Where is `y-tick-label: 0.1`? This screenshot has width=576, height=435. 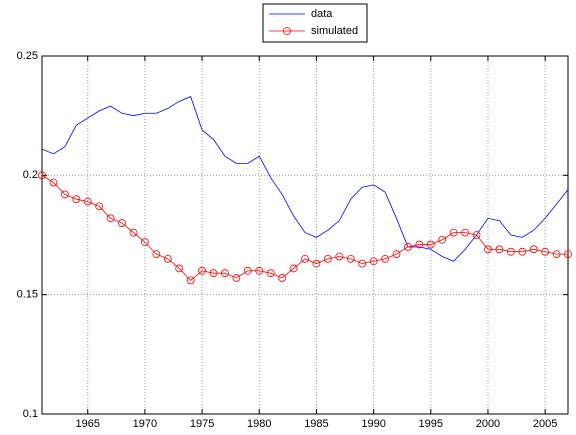 y-tick-label: 0.1 is located at coordinates (30, 414).